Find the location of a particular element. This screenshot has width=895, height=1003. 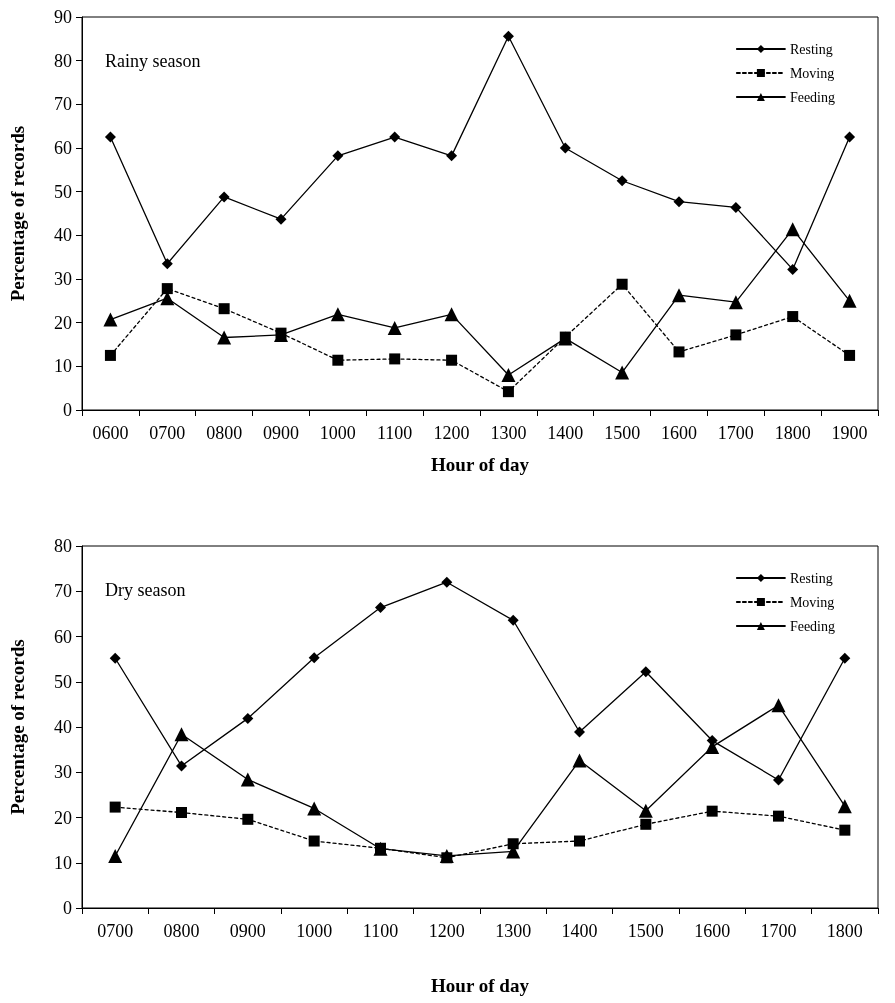

x-tick-label: 1800 is located at coordinates (844, 931).